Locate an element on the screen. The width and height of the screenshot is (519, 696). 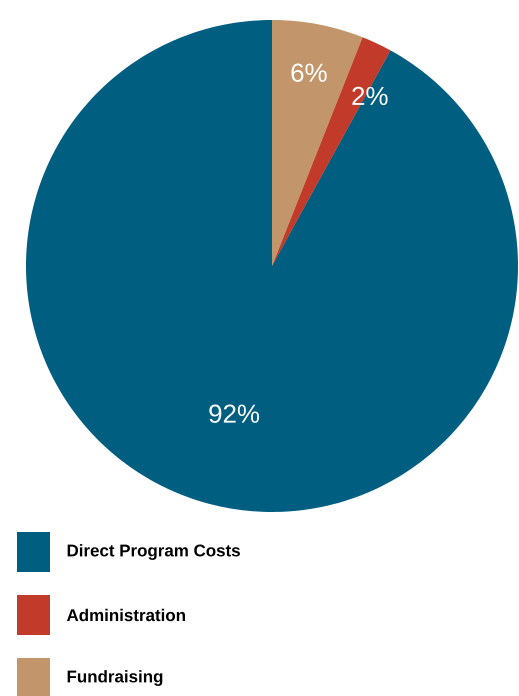
data-label: 6% is located at coordinates (309, 73).